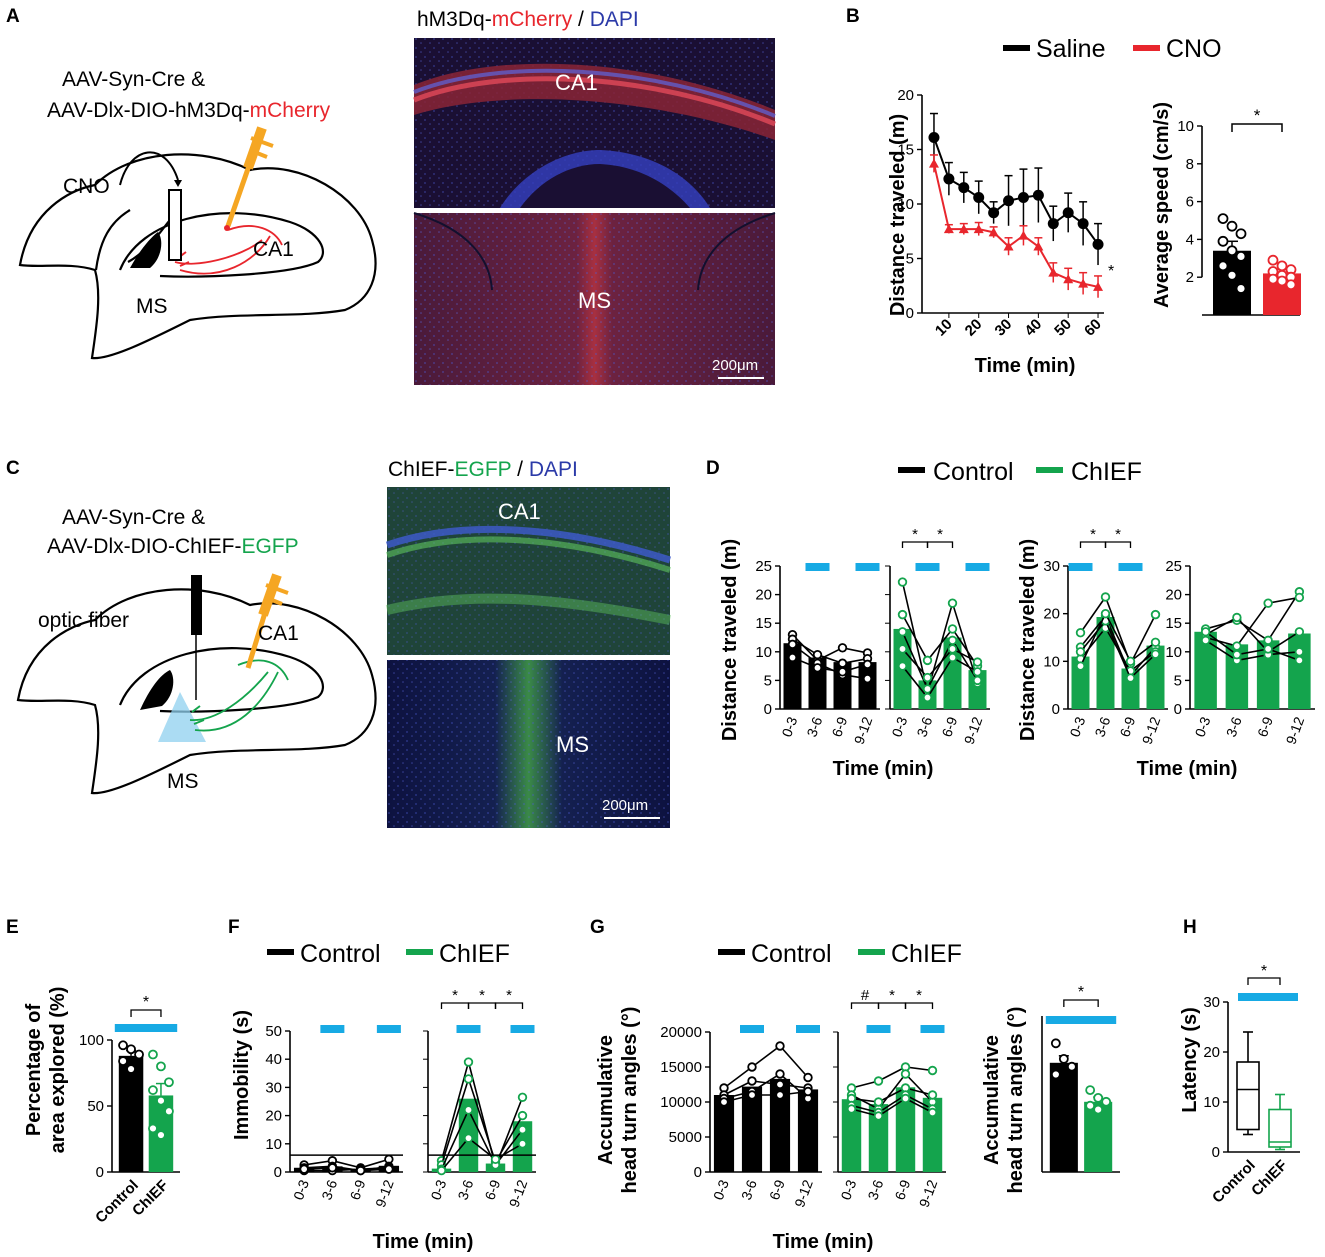  Describe the element at coordinates (249, 176) in the screenshot. I see `syringe-a` at that location.